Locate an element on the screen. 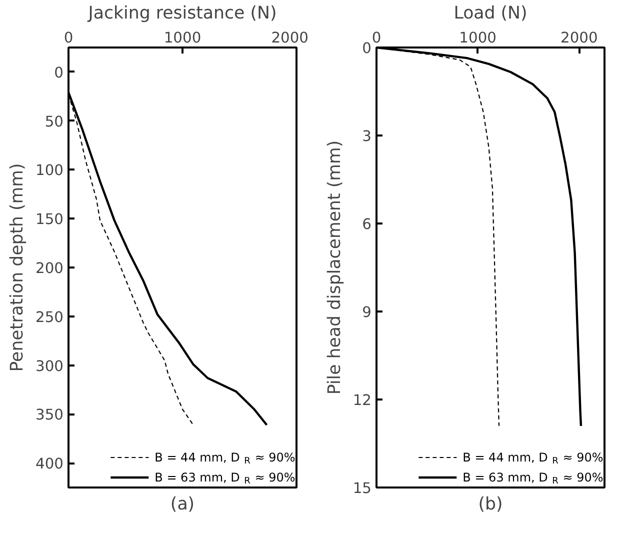 This screenshot has height=539, width=621. y-tick-label: 6 is located at coordinates (367, 224).